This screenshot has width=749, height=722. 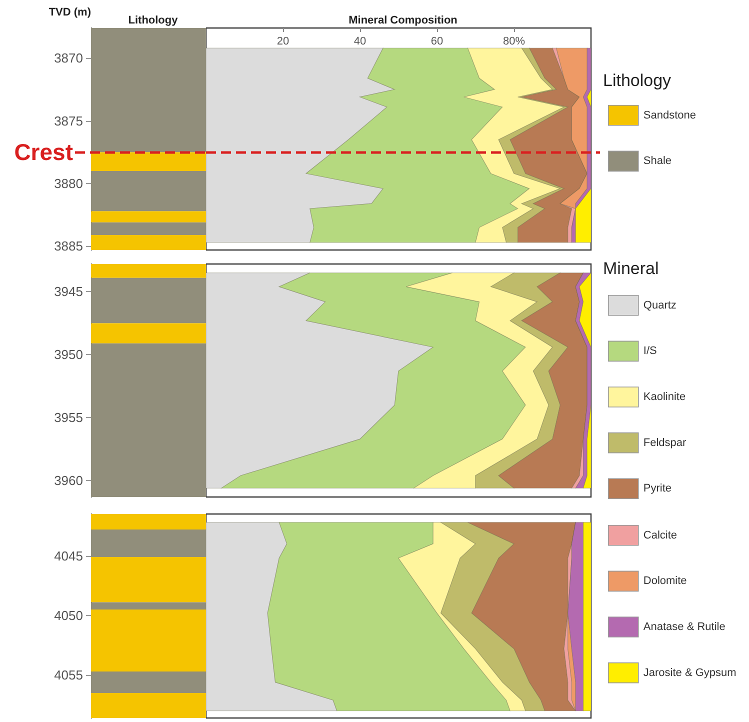 I want to click on y-axis-title: TVD (m), so click(x=70, y=12).